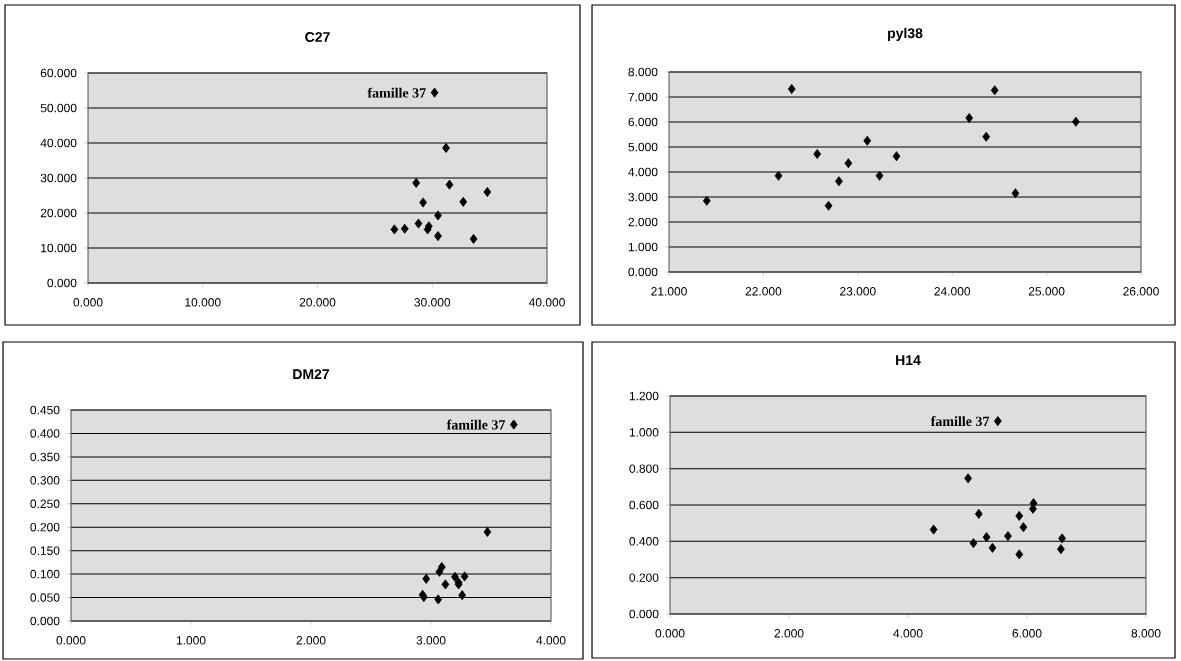 The height and width of the screenshot is (661, 1181). Describe the element at coordinates (643, 197) in the screenshot. I see `y-tick-label: 3.000` at that location.